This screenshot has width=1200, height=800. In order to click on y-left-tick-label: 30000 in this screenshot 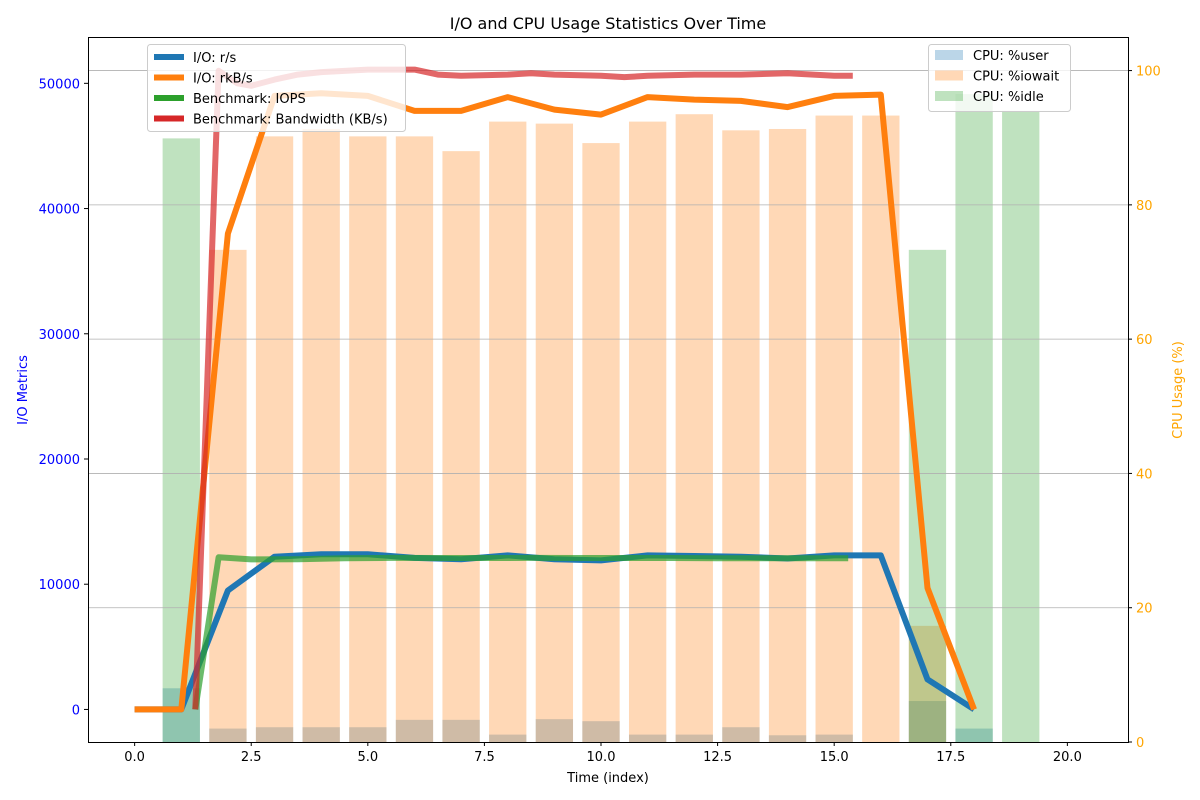, I will do `click(59, 335)`.